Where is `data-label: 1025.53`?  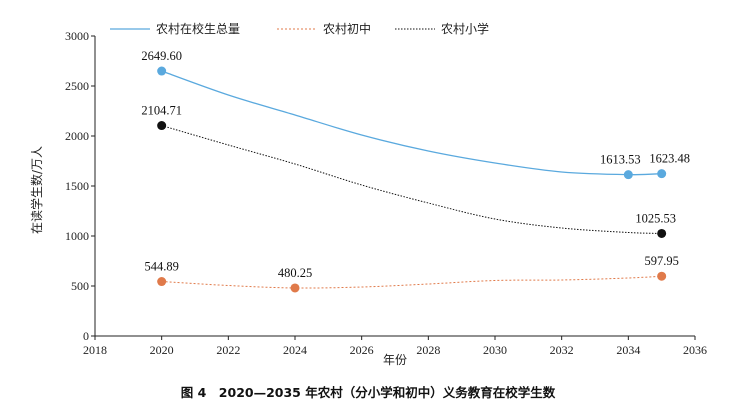
data-label: 1025.53 is located at coordinates (655, 218).